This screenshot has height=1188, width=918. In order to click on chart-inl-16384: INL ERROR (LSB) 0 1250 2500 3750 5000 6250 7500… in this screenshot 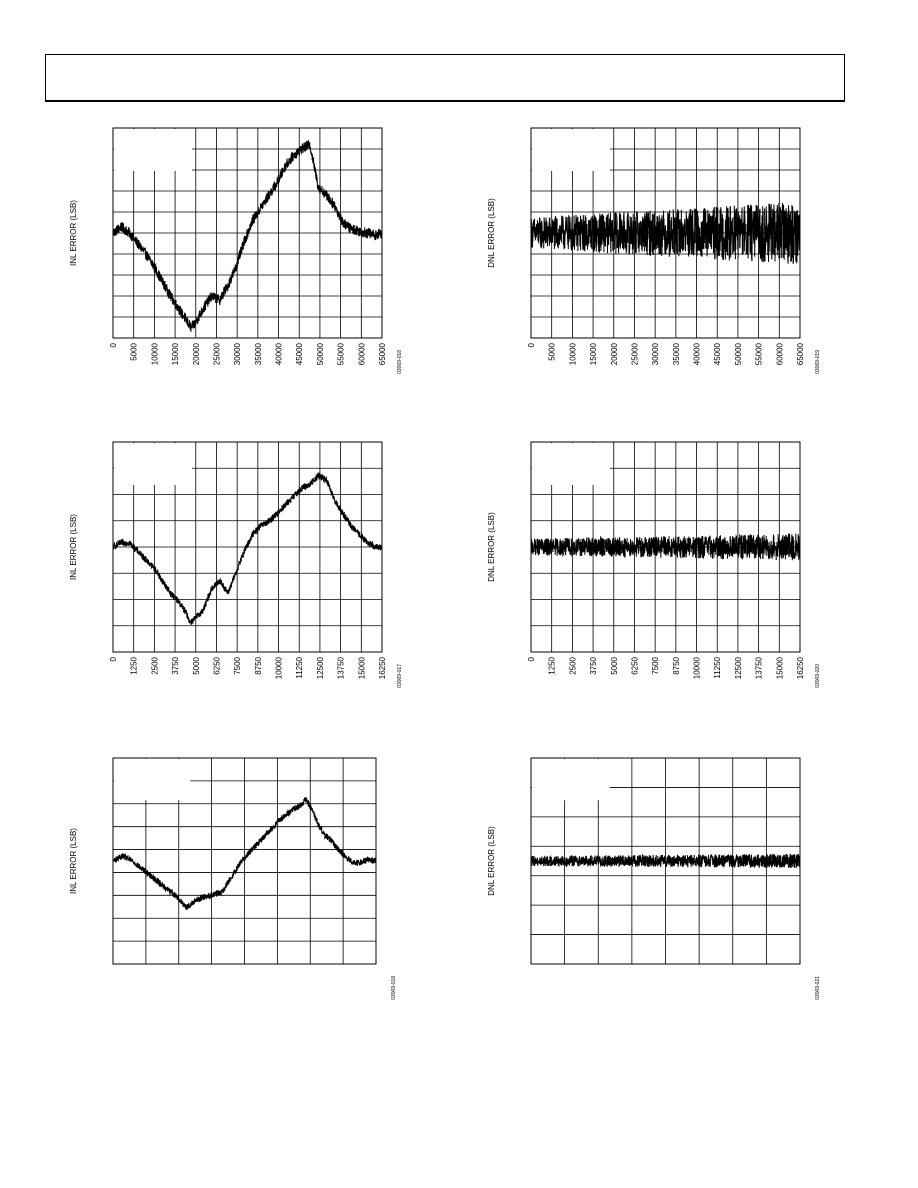, I will do `click(236, 564)`.